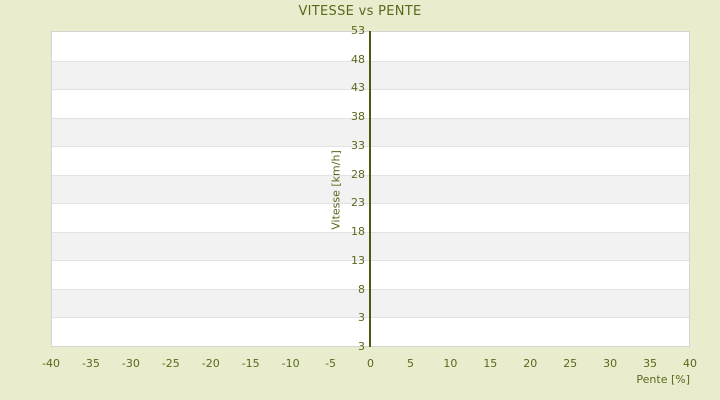 This screenshot has width=720, height=400. What do you see at coordinates (358, 88) in the screenshot?
I see `y-tick-label: 43` at bounding box center [358, 88].